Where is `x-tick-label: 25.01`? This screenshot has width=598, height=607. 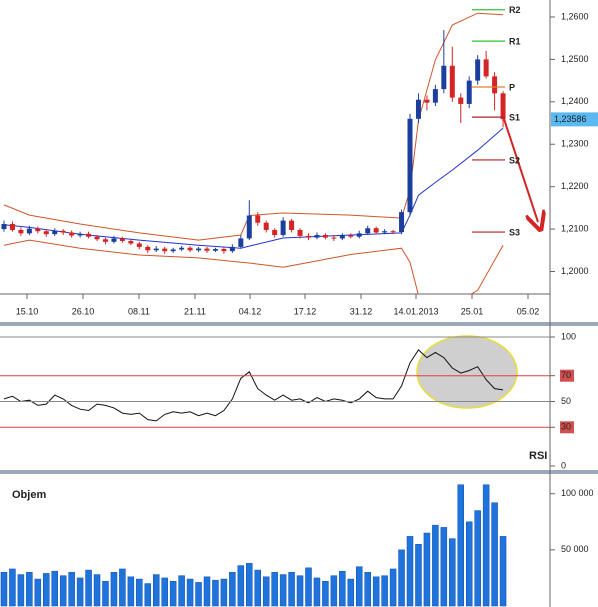 x-tick-label: 25.01 is located at coordinates (472, 311).